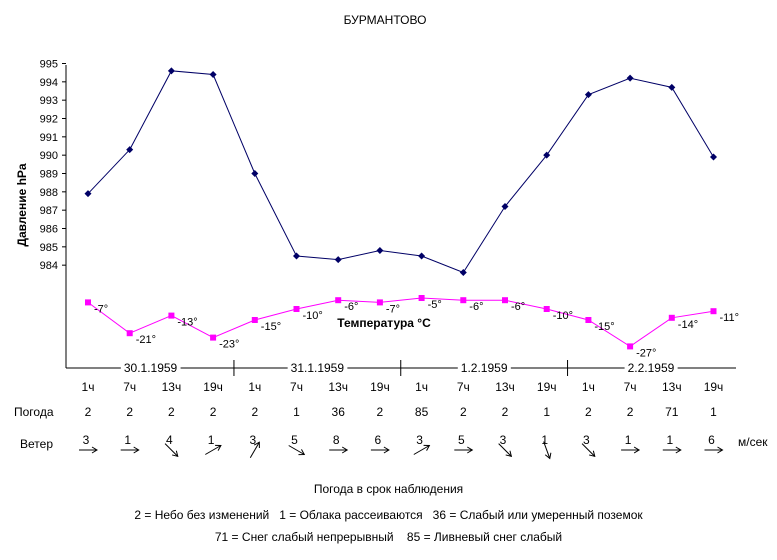 Image resolution: width=777 pixels, height=560 pixels. I want to click on y-tick-label: 993, so click(49, 101).